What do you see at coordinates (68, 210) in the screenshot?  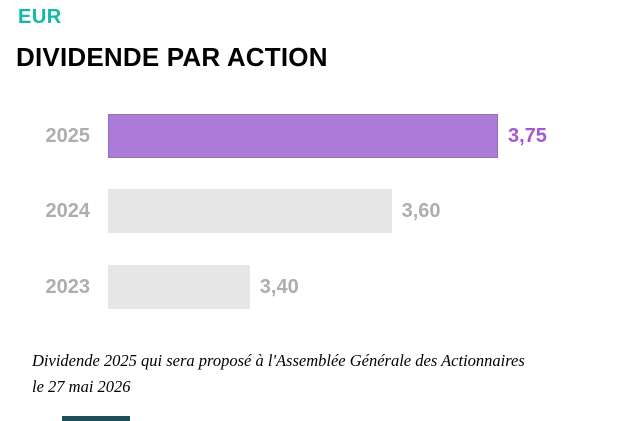 I see `year-label: 2024` at bounding box center [68, 210].